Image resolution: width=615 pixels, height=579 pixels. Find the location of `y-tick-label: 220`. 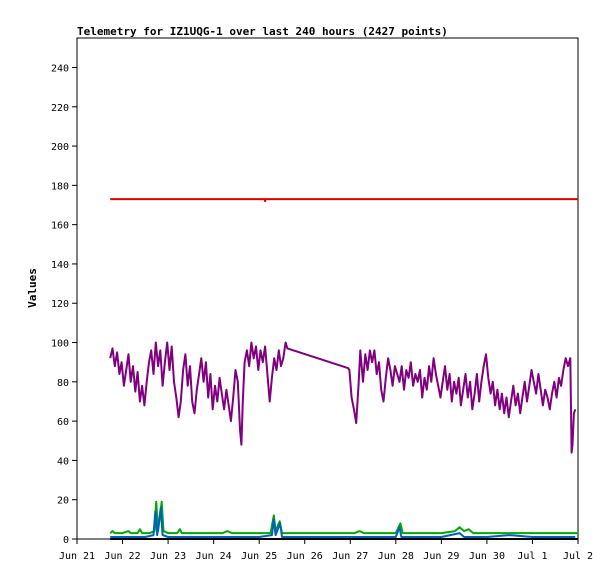

y-tick-label: 220 is located at coordinates (60, 108).